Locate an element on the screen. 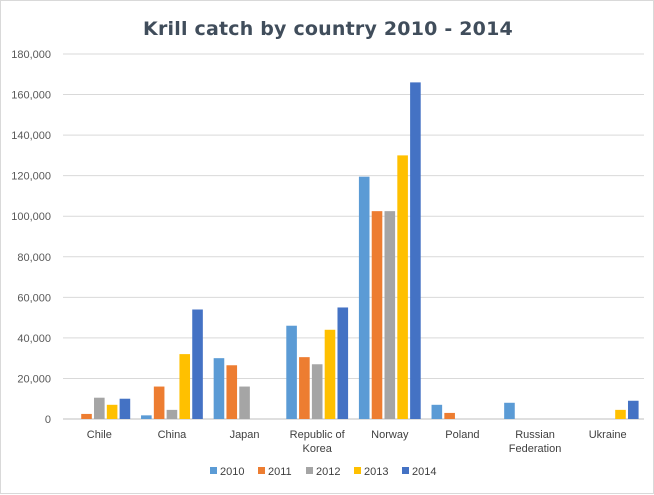 Image resolution: width=654 pixels, height=495 pixels. bar-2013-chile is located at coordinates (112, 411).